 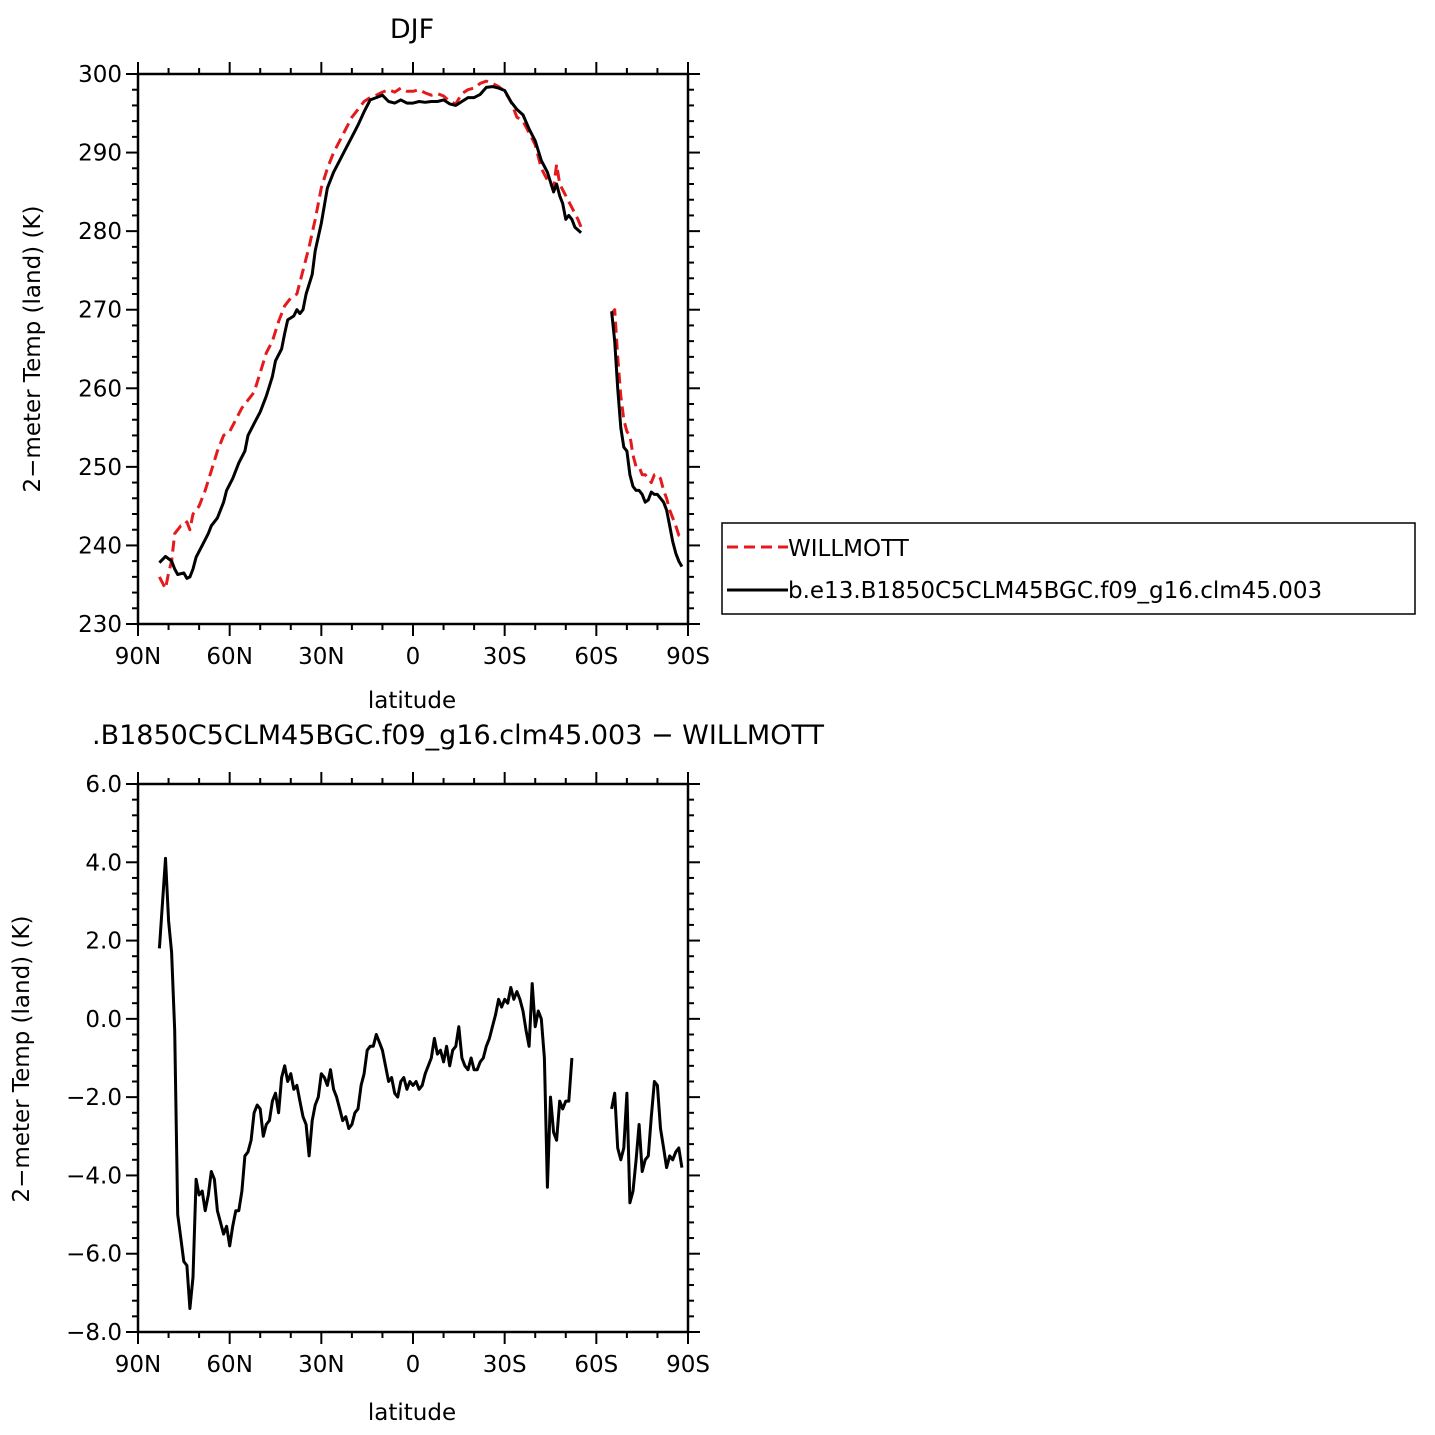 I want to click on y-tick-label-top-0: 230, so click(x=100, y=625).